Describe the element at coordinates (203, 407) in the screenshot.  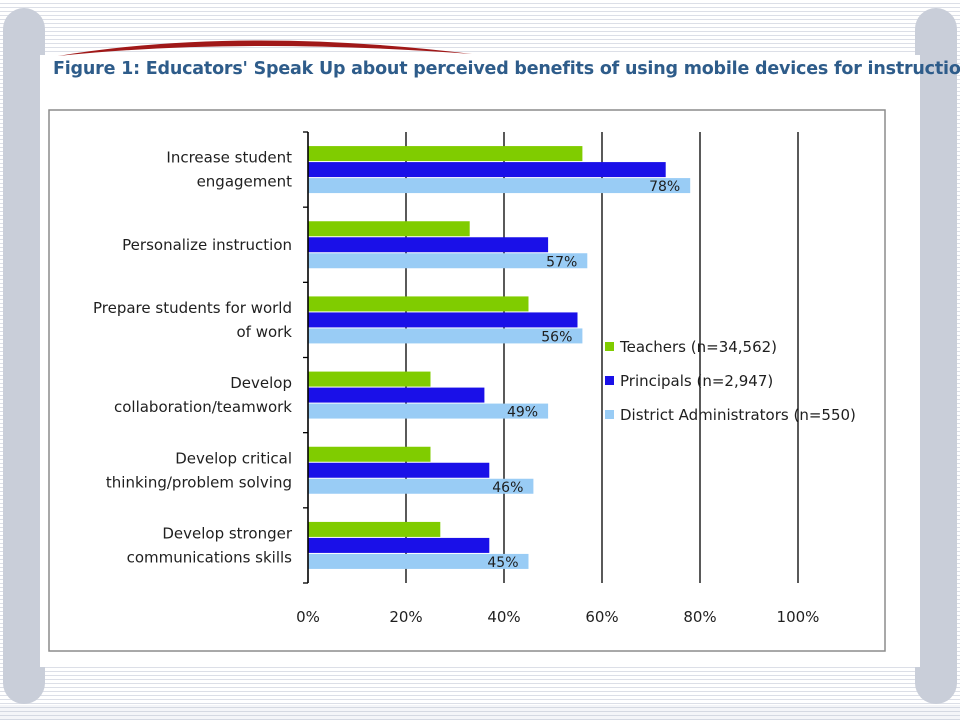
I see `category-label: collaboration/teamwork` at that location.